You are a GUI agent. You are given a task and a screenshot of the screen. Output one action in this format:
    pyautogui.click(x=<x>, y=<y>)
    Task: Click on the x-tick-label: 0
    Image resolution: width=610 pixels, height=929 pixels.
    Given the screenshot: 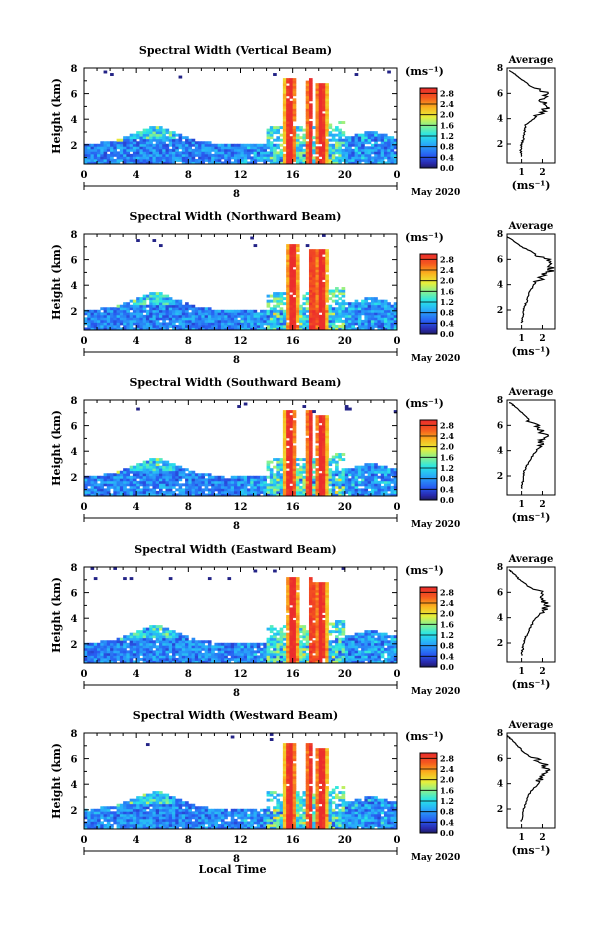 What is the action you would take?
    pyautogui.click(x=397, y=507)
    